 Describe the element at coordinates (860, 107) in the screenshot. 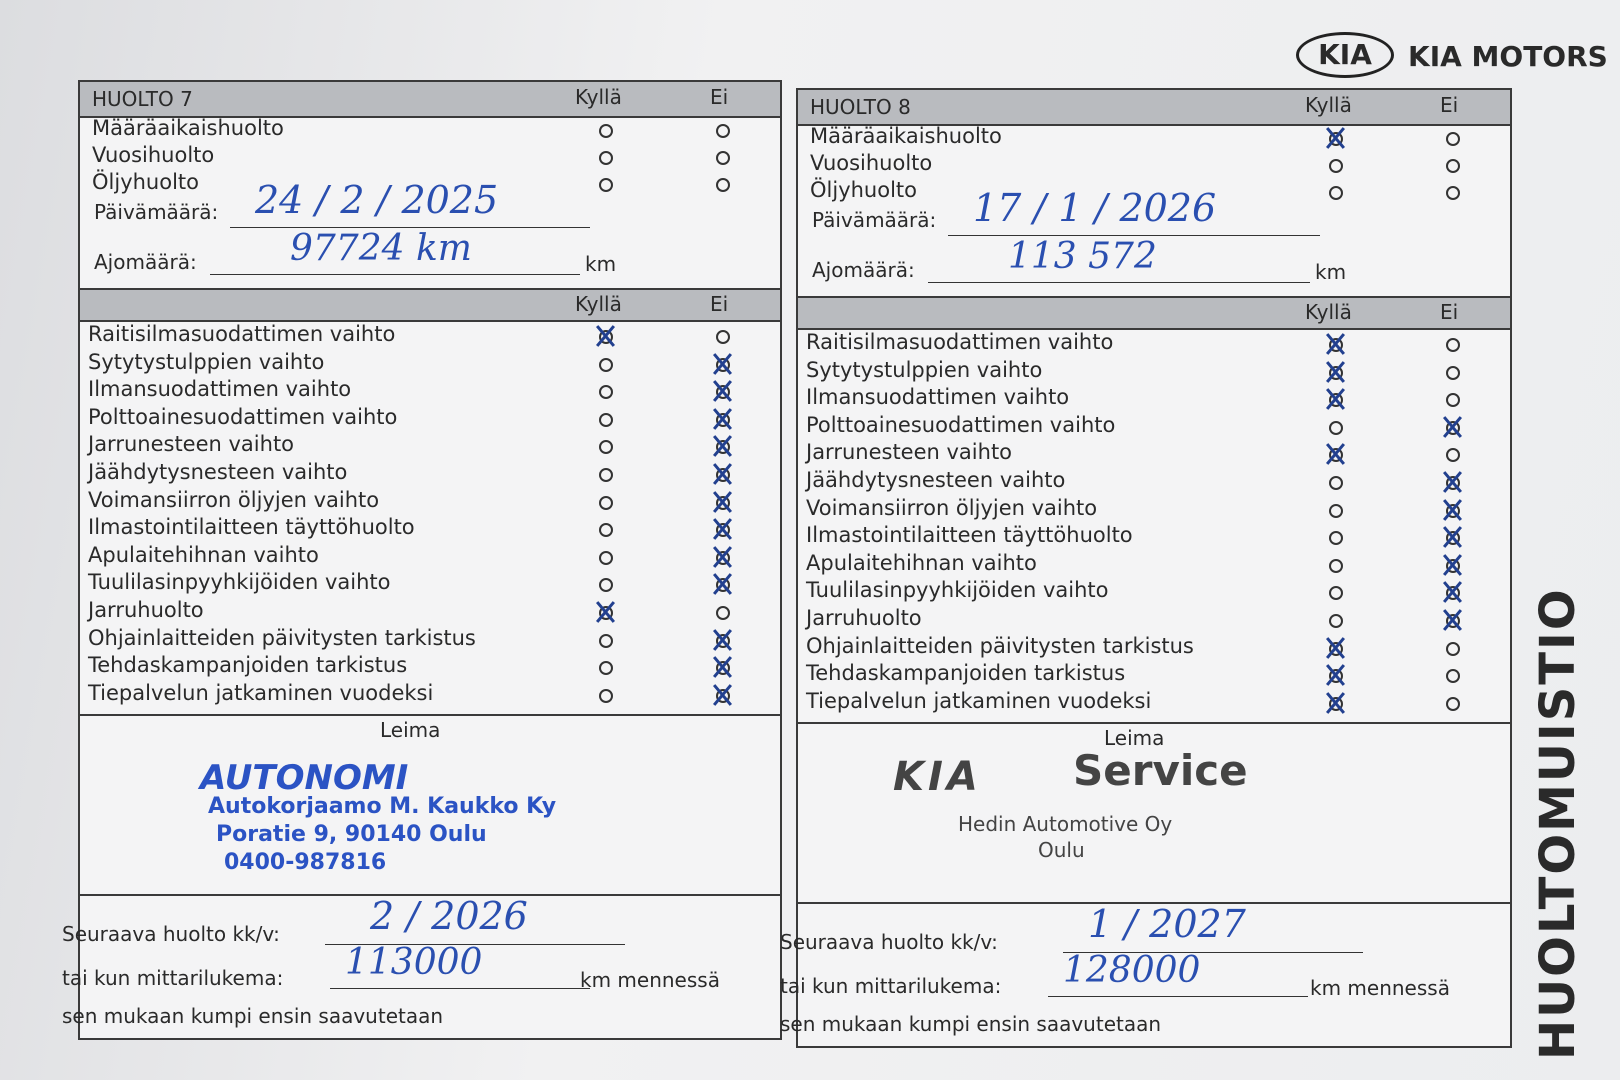

I see `panel-title: HUOLTO 8` at that location.